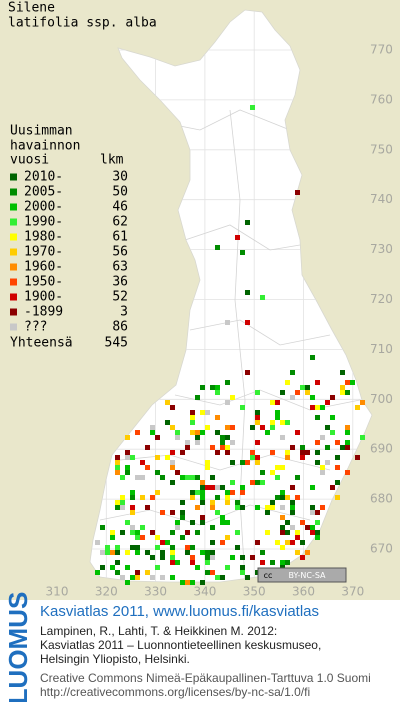  What do you see at coordinates (43, 192) in the screenshot?
I see `legend-label: 2005-` at bounding box center [43, 192].